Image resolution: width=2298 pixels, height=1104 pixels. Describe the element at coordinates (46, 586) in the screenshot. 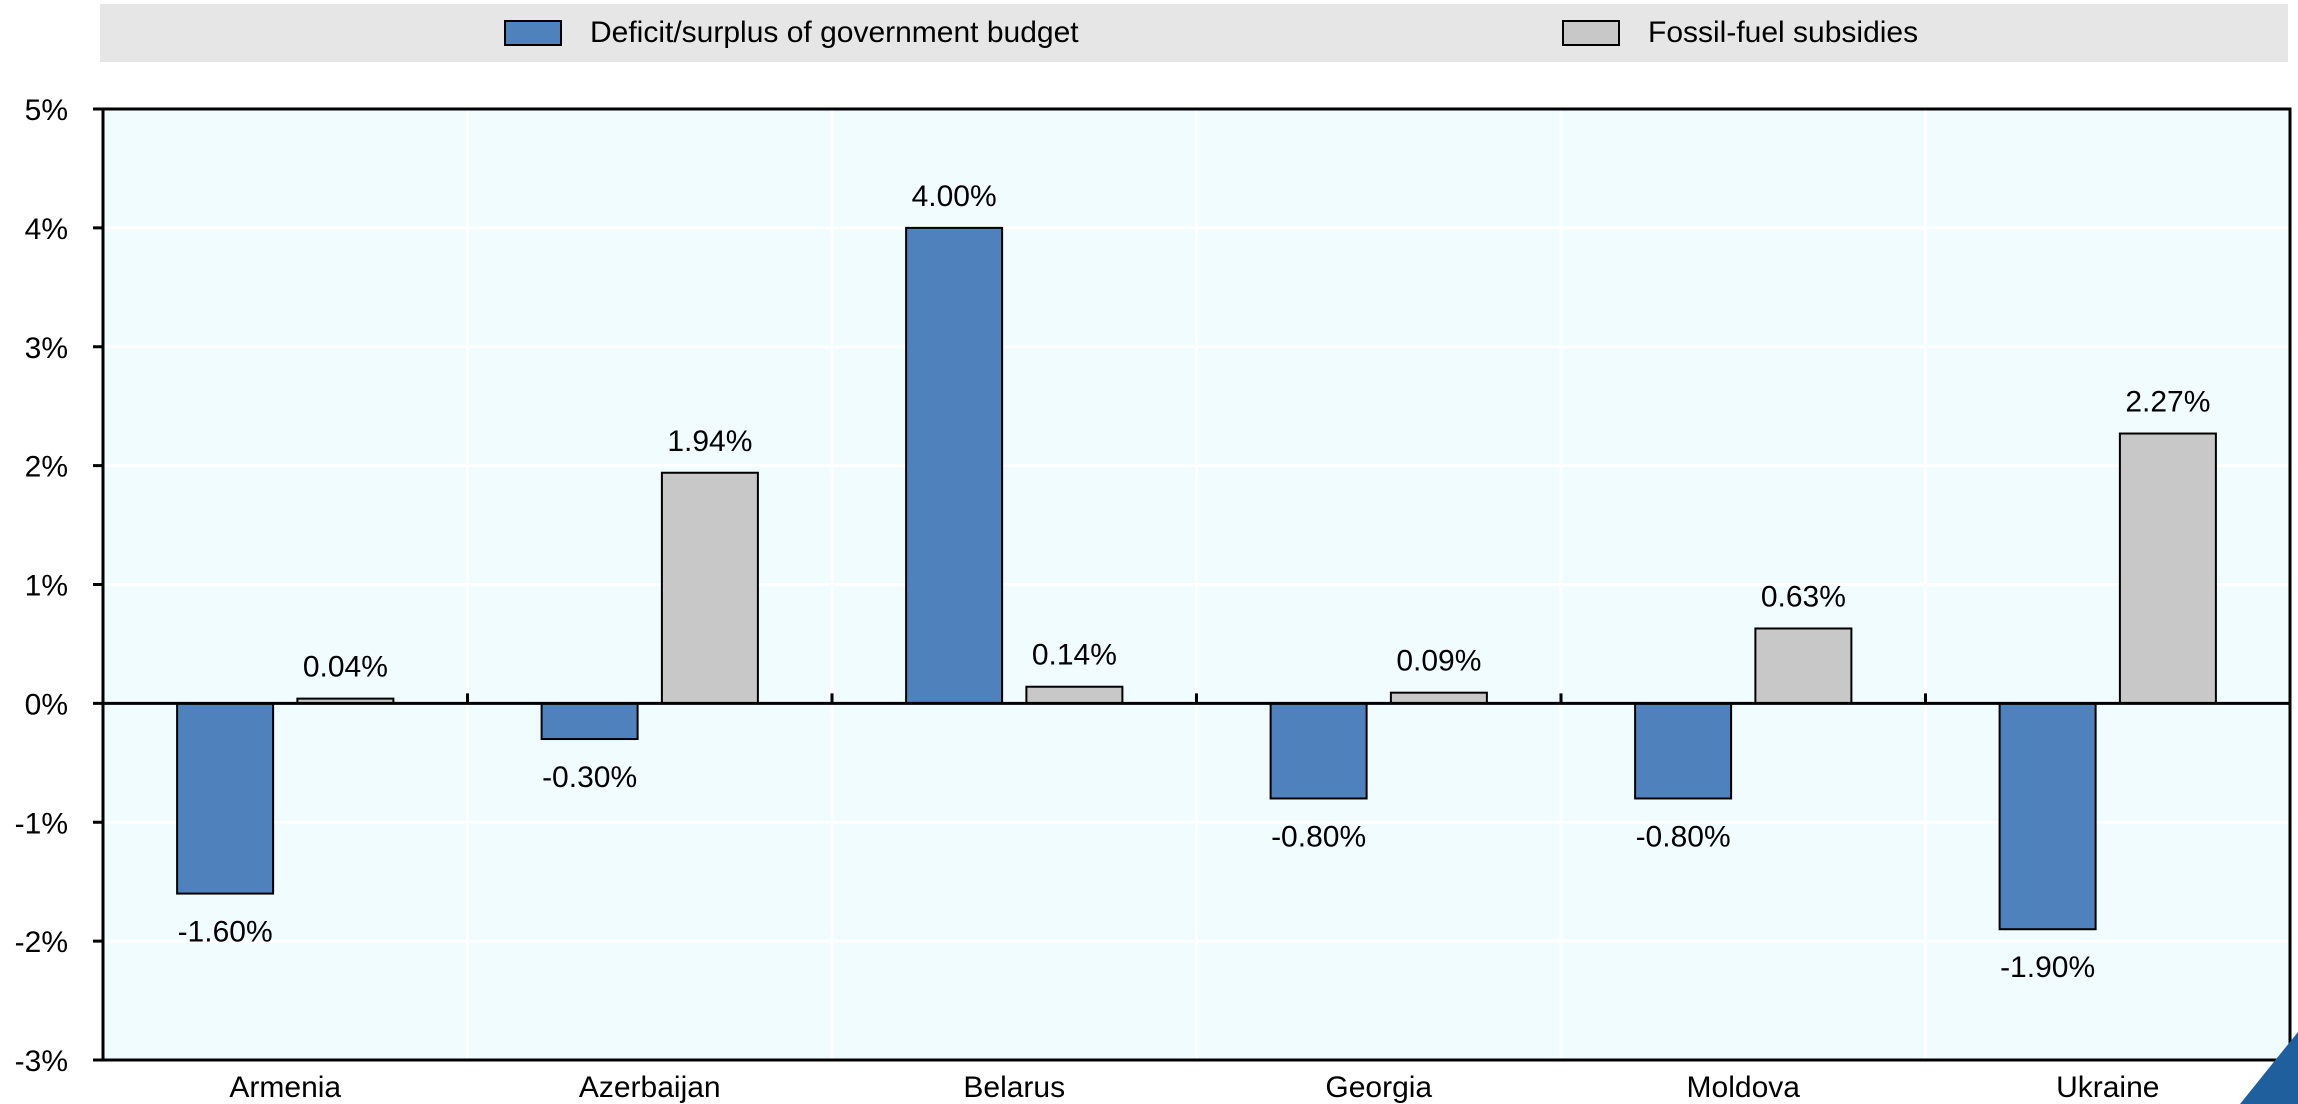

I see `y-tick-label: 1%` at that location.